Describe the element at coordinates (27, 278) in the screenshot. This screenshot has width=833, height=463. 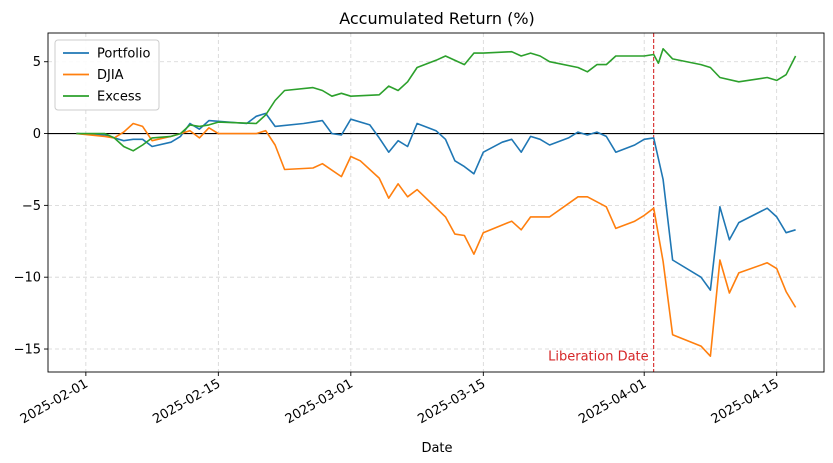
I see `y-tick-label: −10` at that location.